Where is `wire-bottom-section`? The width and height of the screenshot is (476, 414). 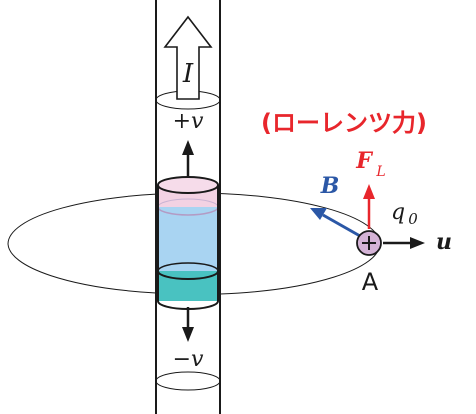
wire-bottom-section is located at coordinates (188, 381).